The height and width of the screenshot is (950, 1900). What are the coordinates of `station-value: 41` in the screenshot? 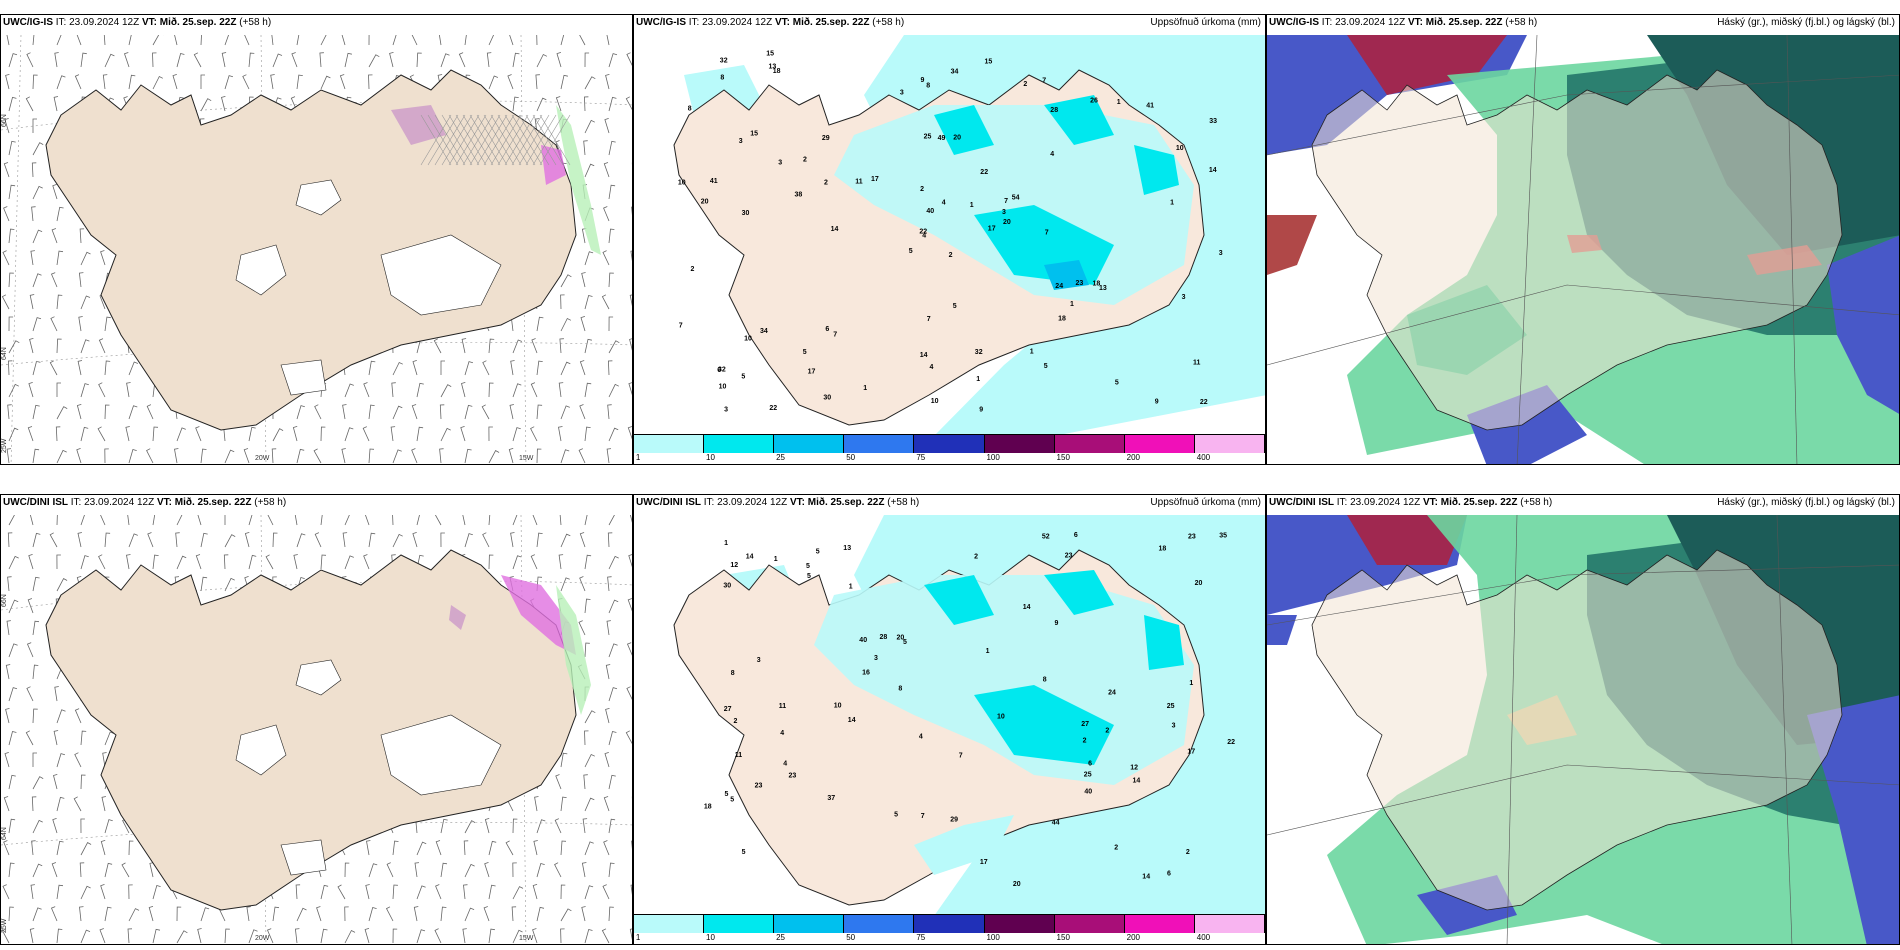 It's located at (1150, 105).